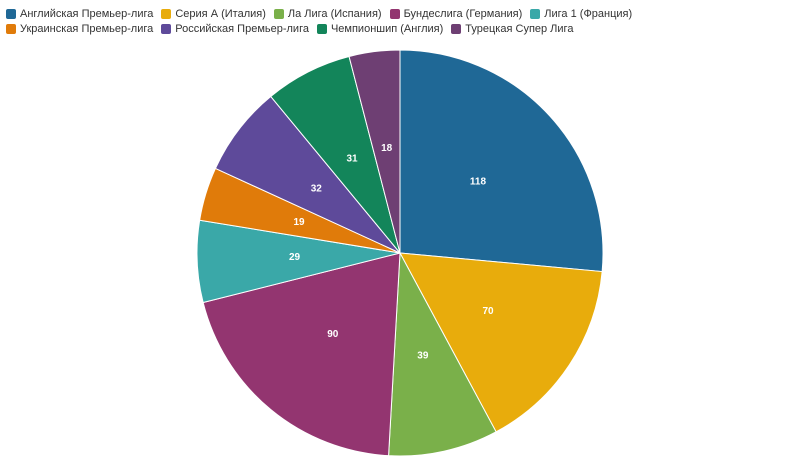  I want to click on data-label: 31, so click(352, 159).